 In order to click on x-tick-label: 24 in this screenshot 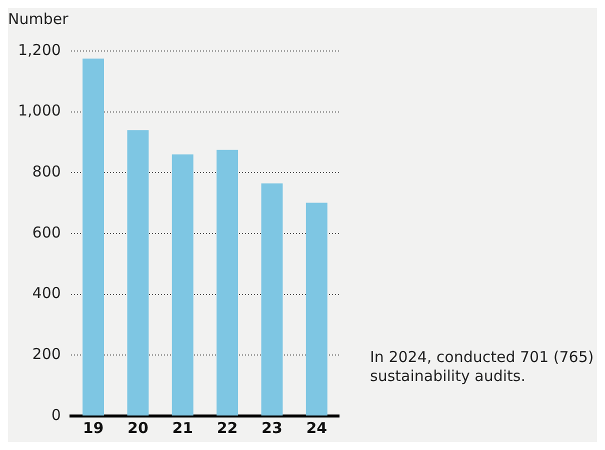, I will do `click(317, 427)`.